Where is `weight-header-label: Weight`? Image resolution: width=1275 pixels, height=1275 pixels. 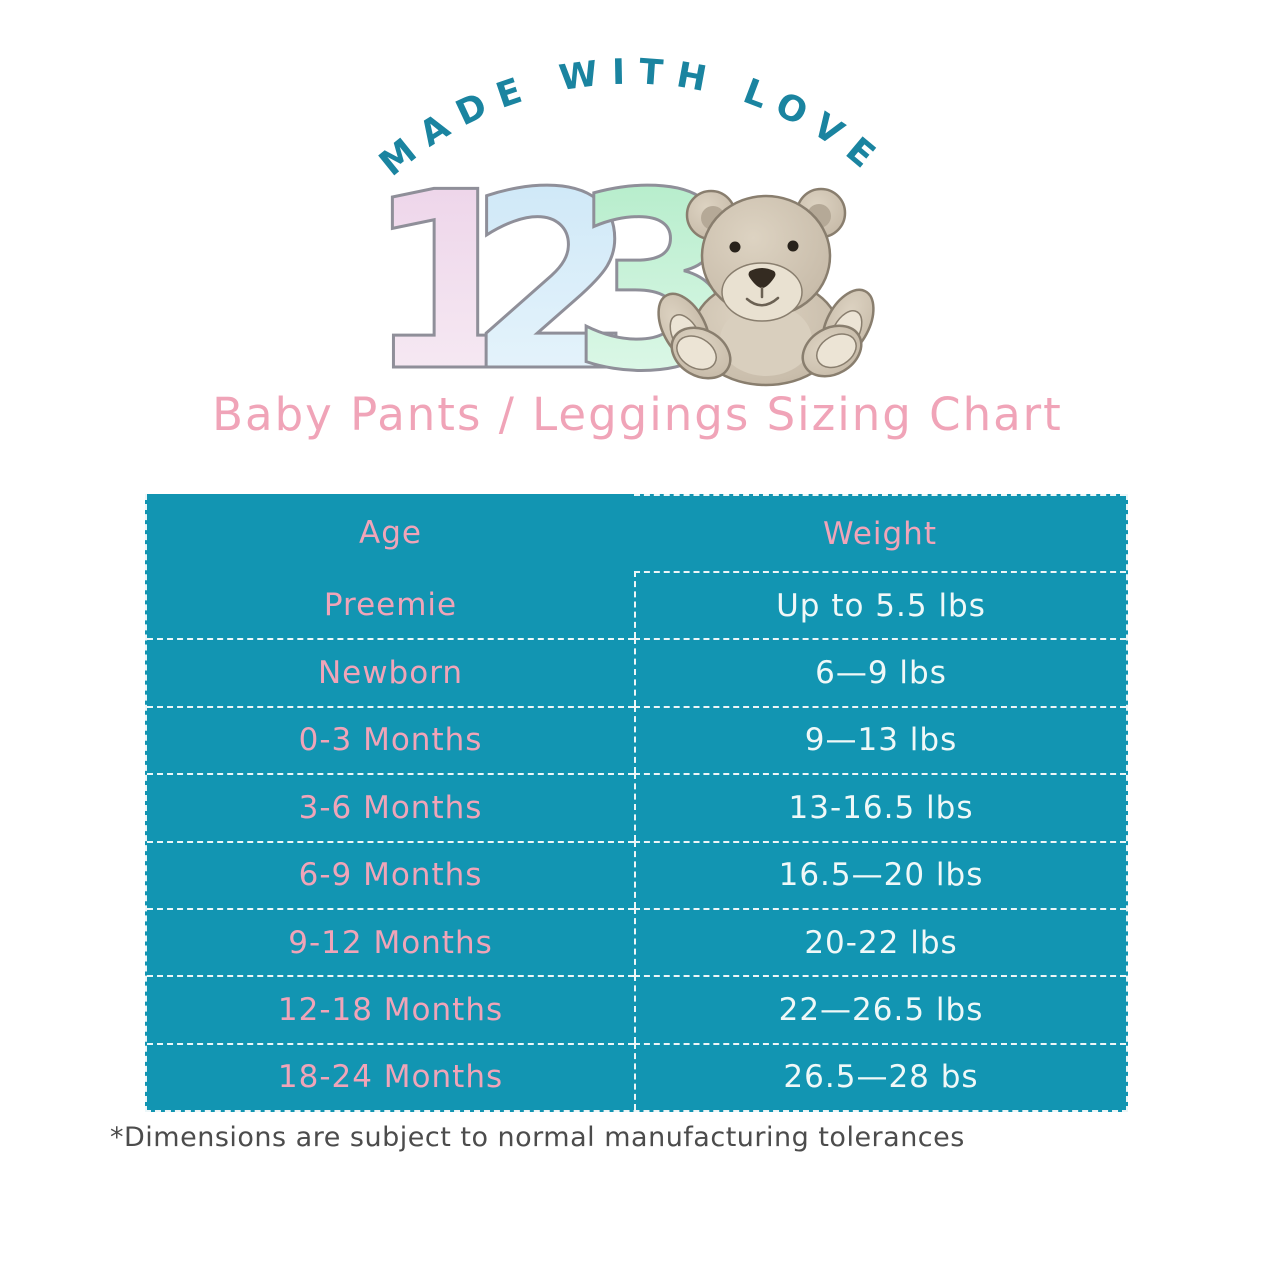
weight-header-label: Weight is located at coordinates (879, 533).